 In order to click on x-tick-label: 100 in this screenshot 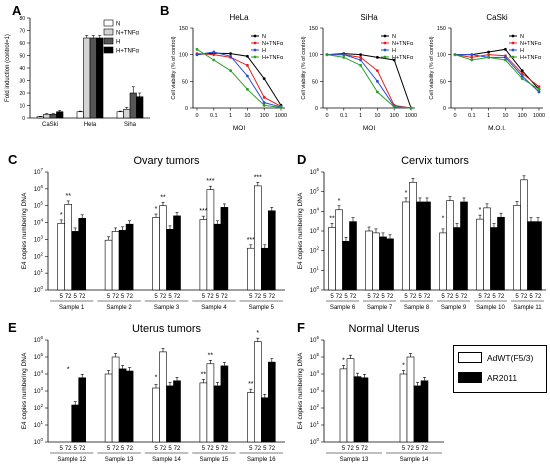, I will do `click(522, 116)`.